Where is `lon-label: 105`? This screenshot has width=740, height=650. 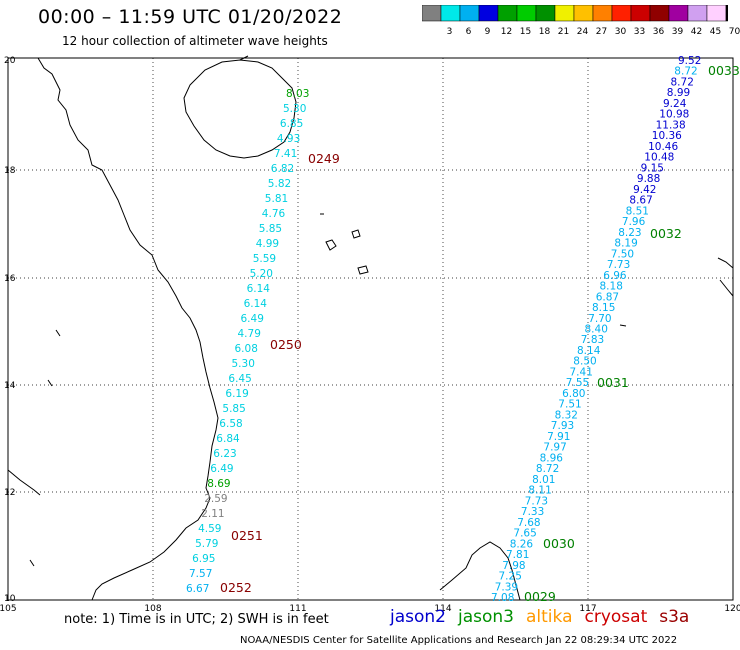 lon-label: 105 is located at coordinates (8, 609).